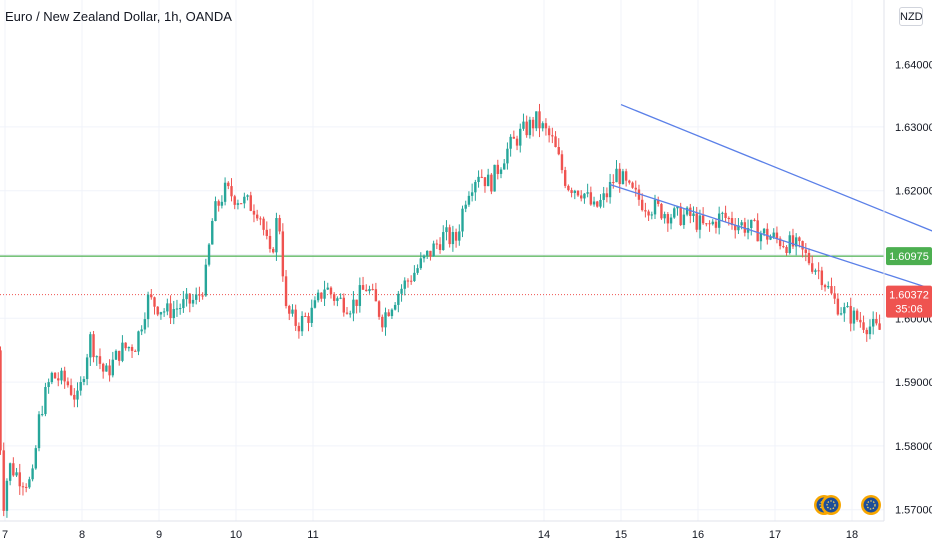  What do you see at coordinates (913, 383) in the screenshot?
I see `y-tick-label: 1.59000` at bounding box center [913, 383].